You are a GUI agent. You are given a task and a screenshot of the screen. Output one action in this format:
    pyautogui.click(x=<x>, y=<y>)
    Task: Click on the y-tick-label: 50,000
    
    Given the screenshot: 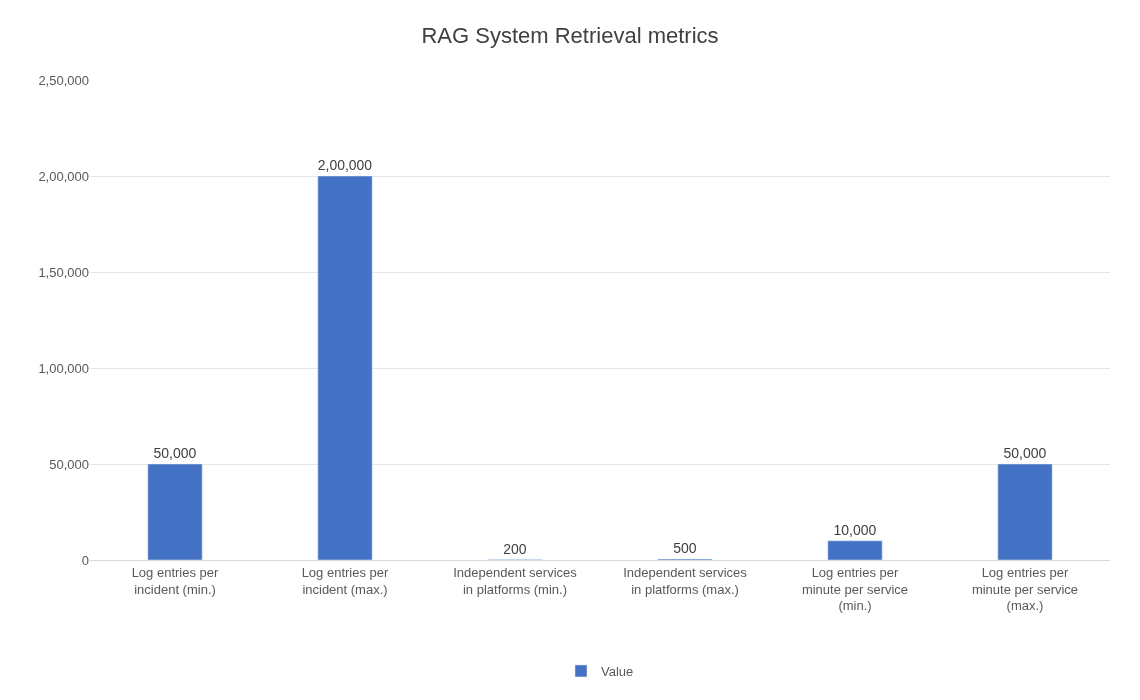 What is the action you would take?
    pyautogui.click(x=69, y=464)
    